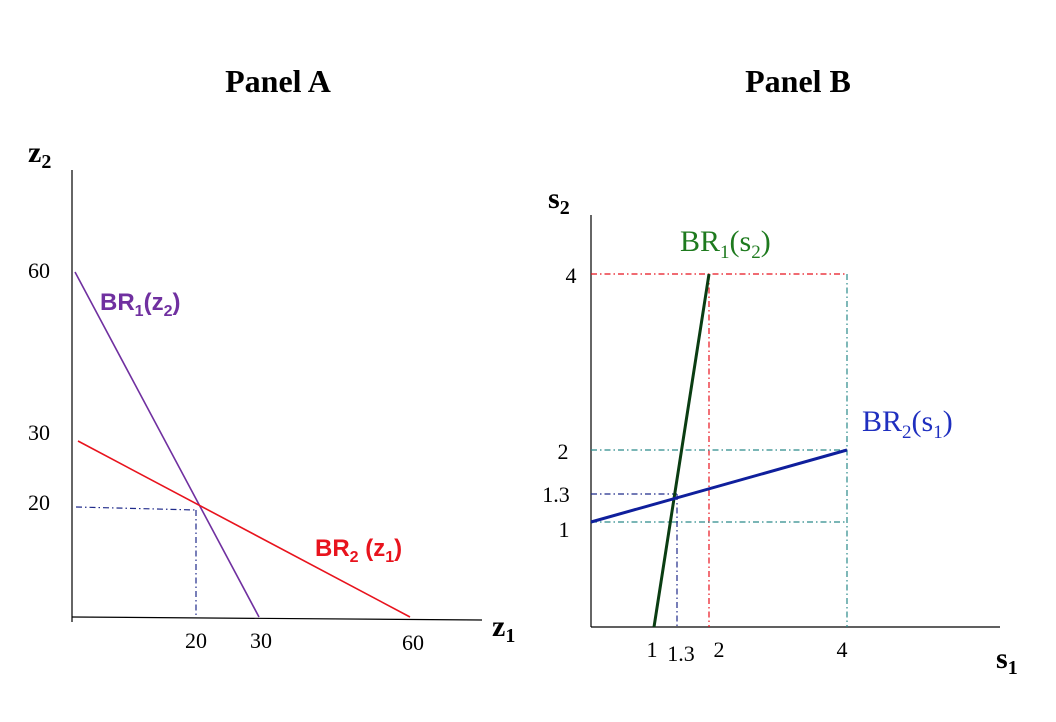 The width and height of the screenshot is (1056, 722). I want to click on panel-a-y-axis-label: z2, so click(39, 154).